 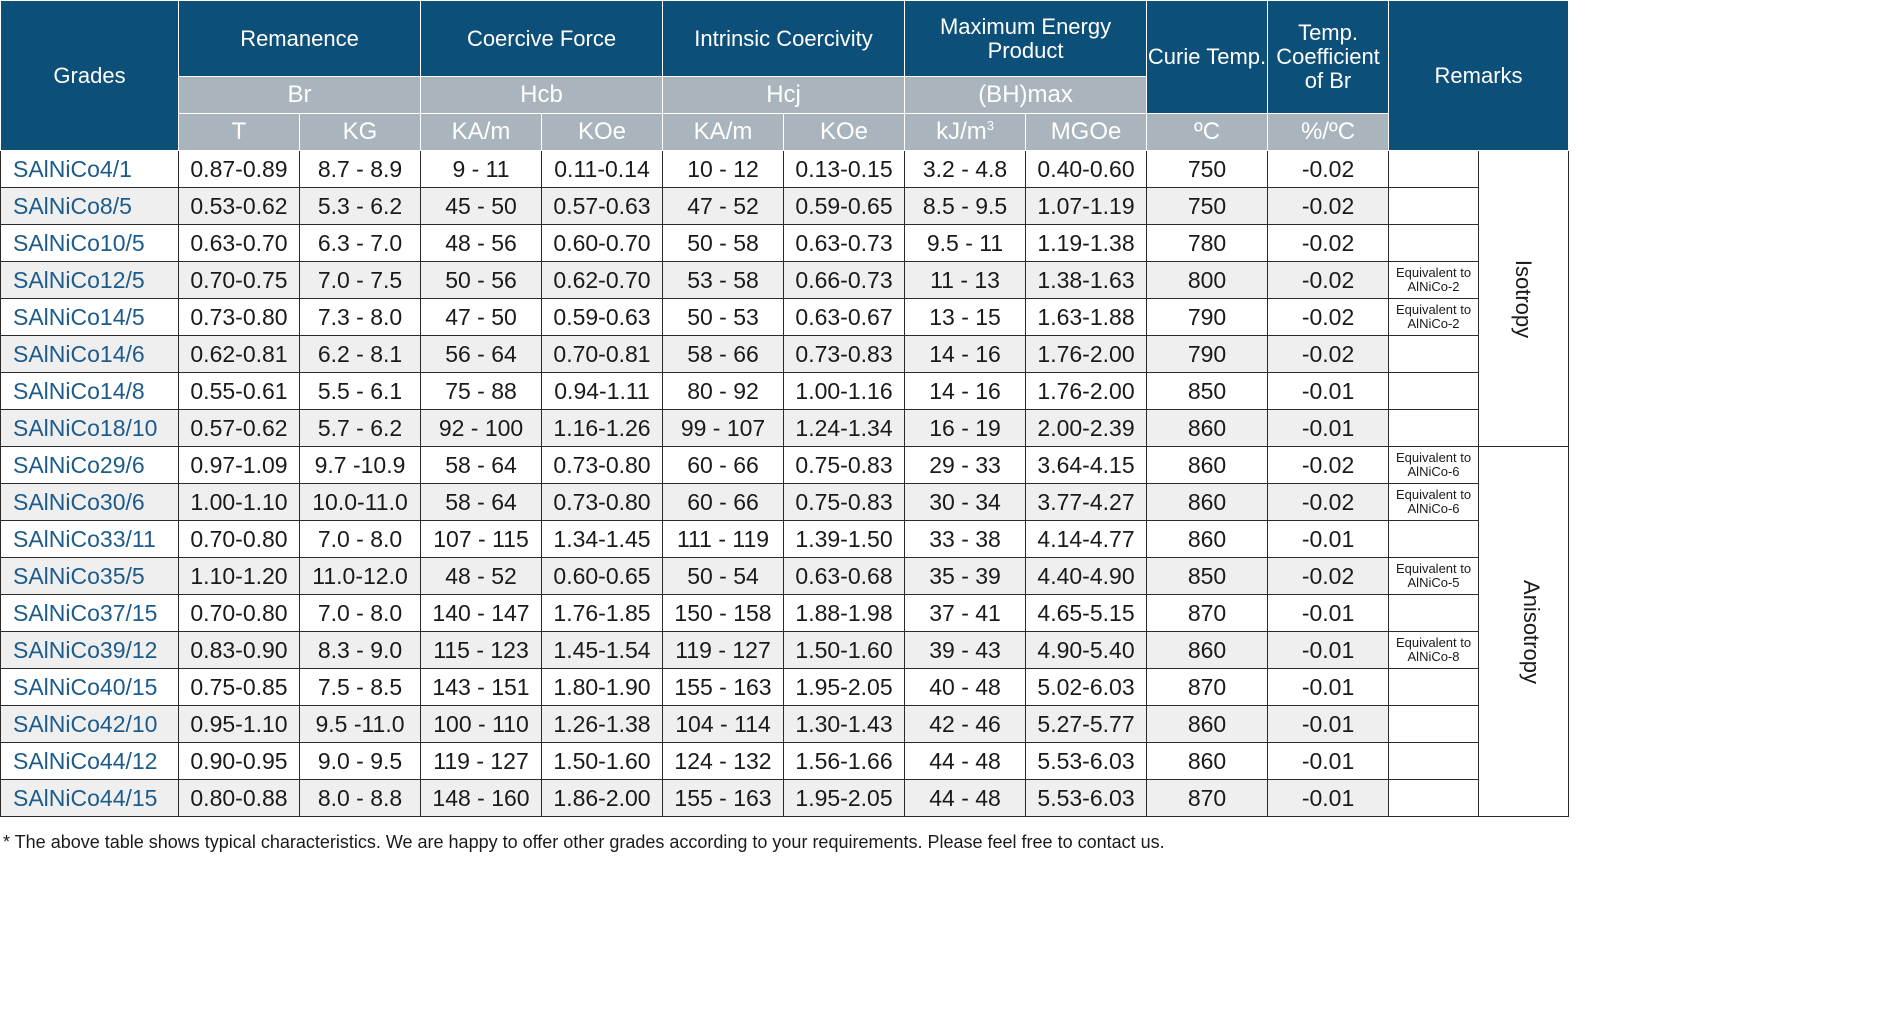 What do you see at coordinates (360, 354) in the screenshot?
I see `cell-kg: 6.2 - 8.1` at bounding box center [360, 354].